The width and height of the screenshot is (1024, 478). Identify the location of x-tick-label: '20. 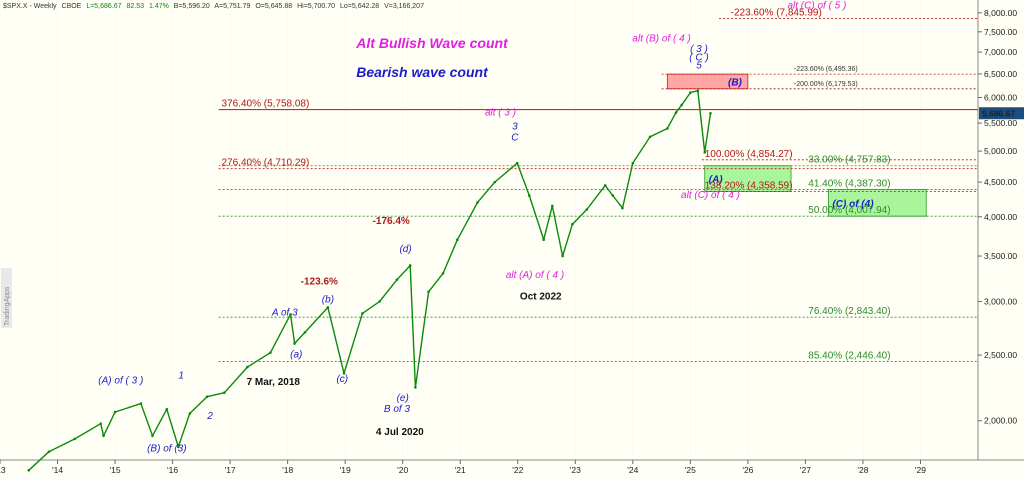
(402, 470).